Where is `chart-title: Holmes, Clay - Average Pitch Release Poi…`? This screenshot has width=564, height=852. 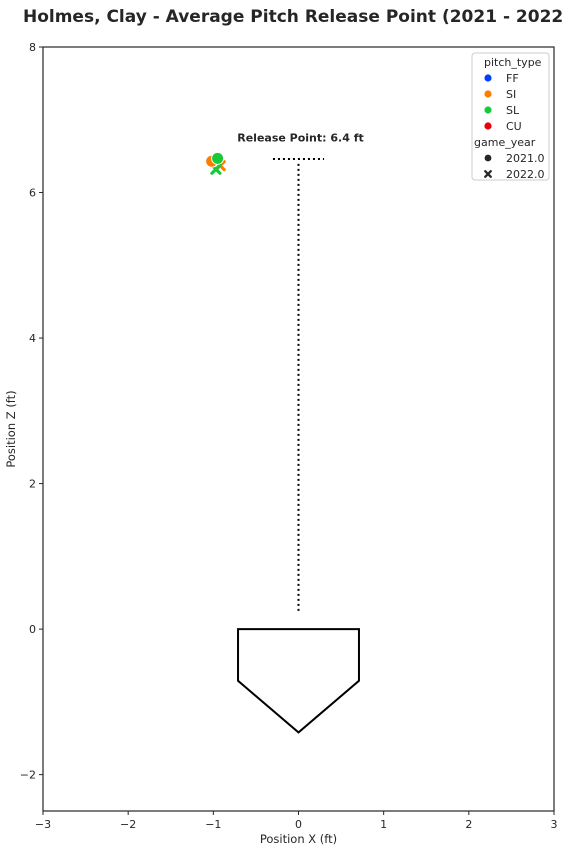
chart-title: Holmes, Clay - Average Pitch Release Poi… is located at coordinates (293, 17).